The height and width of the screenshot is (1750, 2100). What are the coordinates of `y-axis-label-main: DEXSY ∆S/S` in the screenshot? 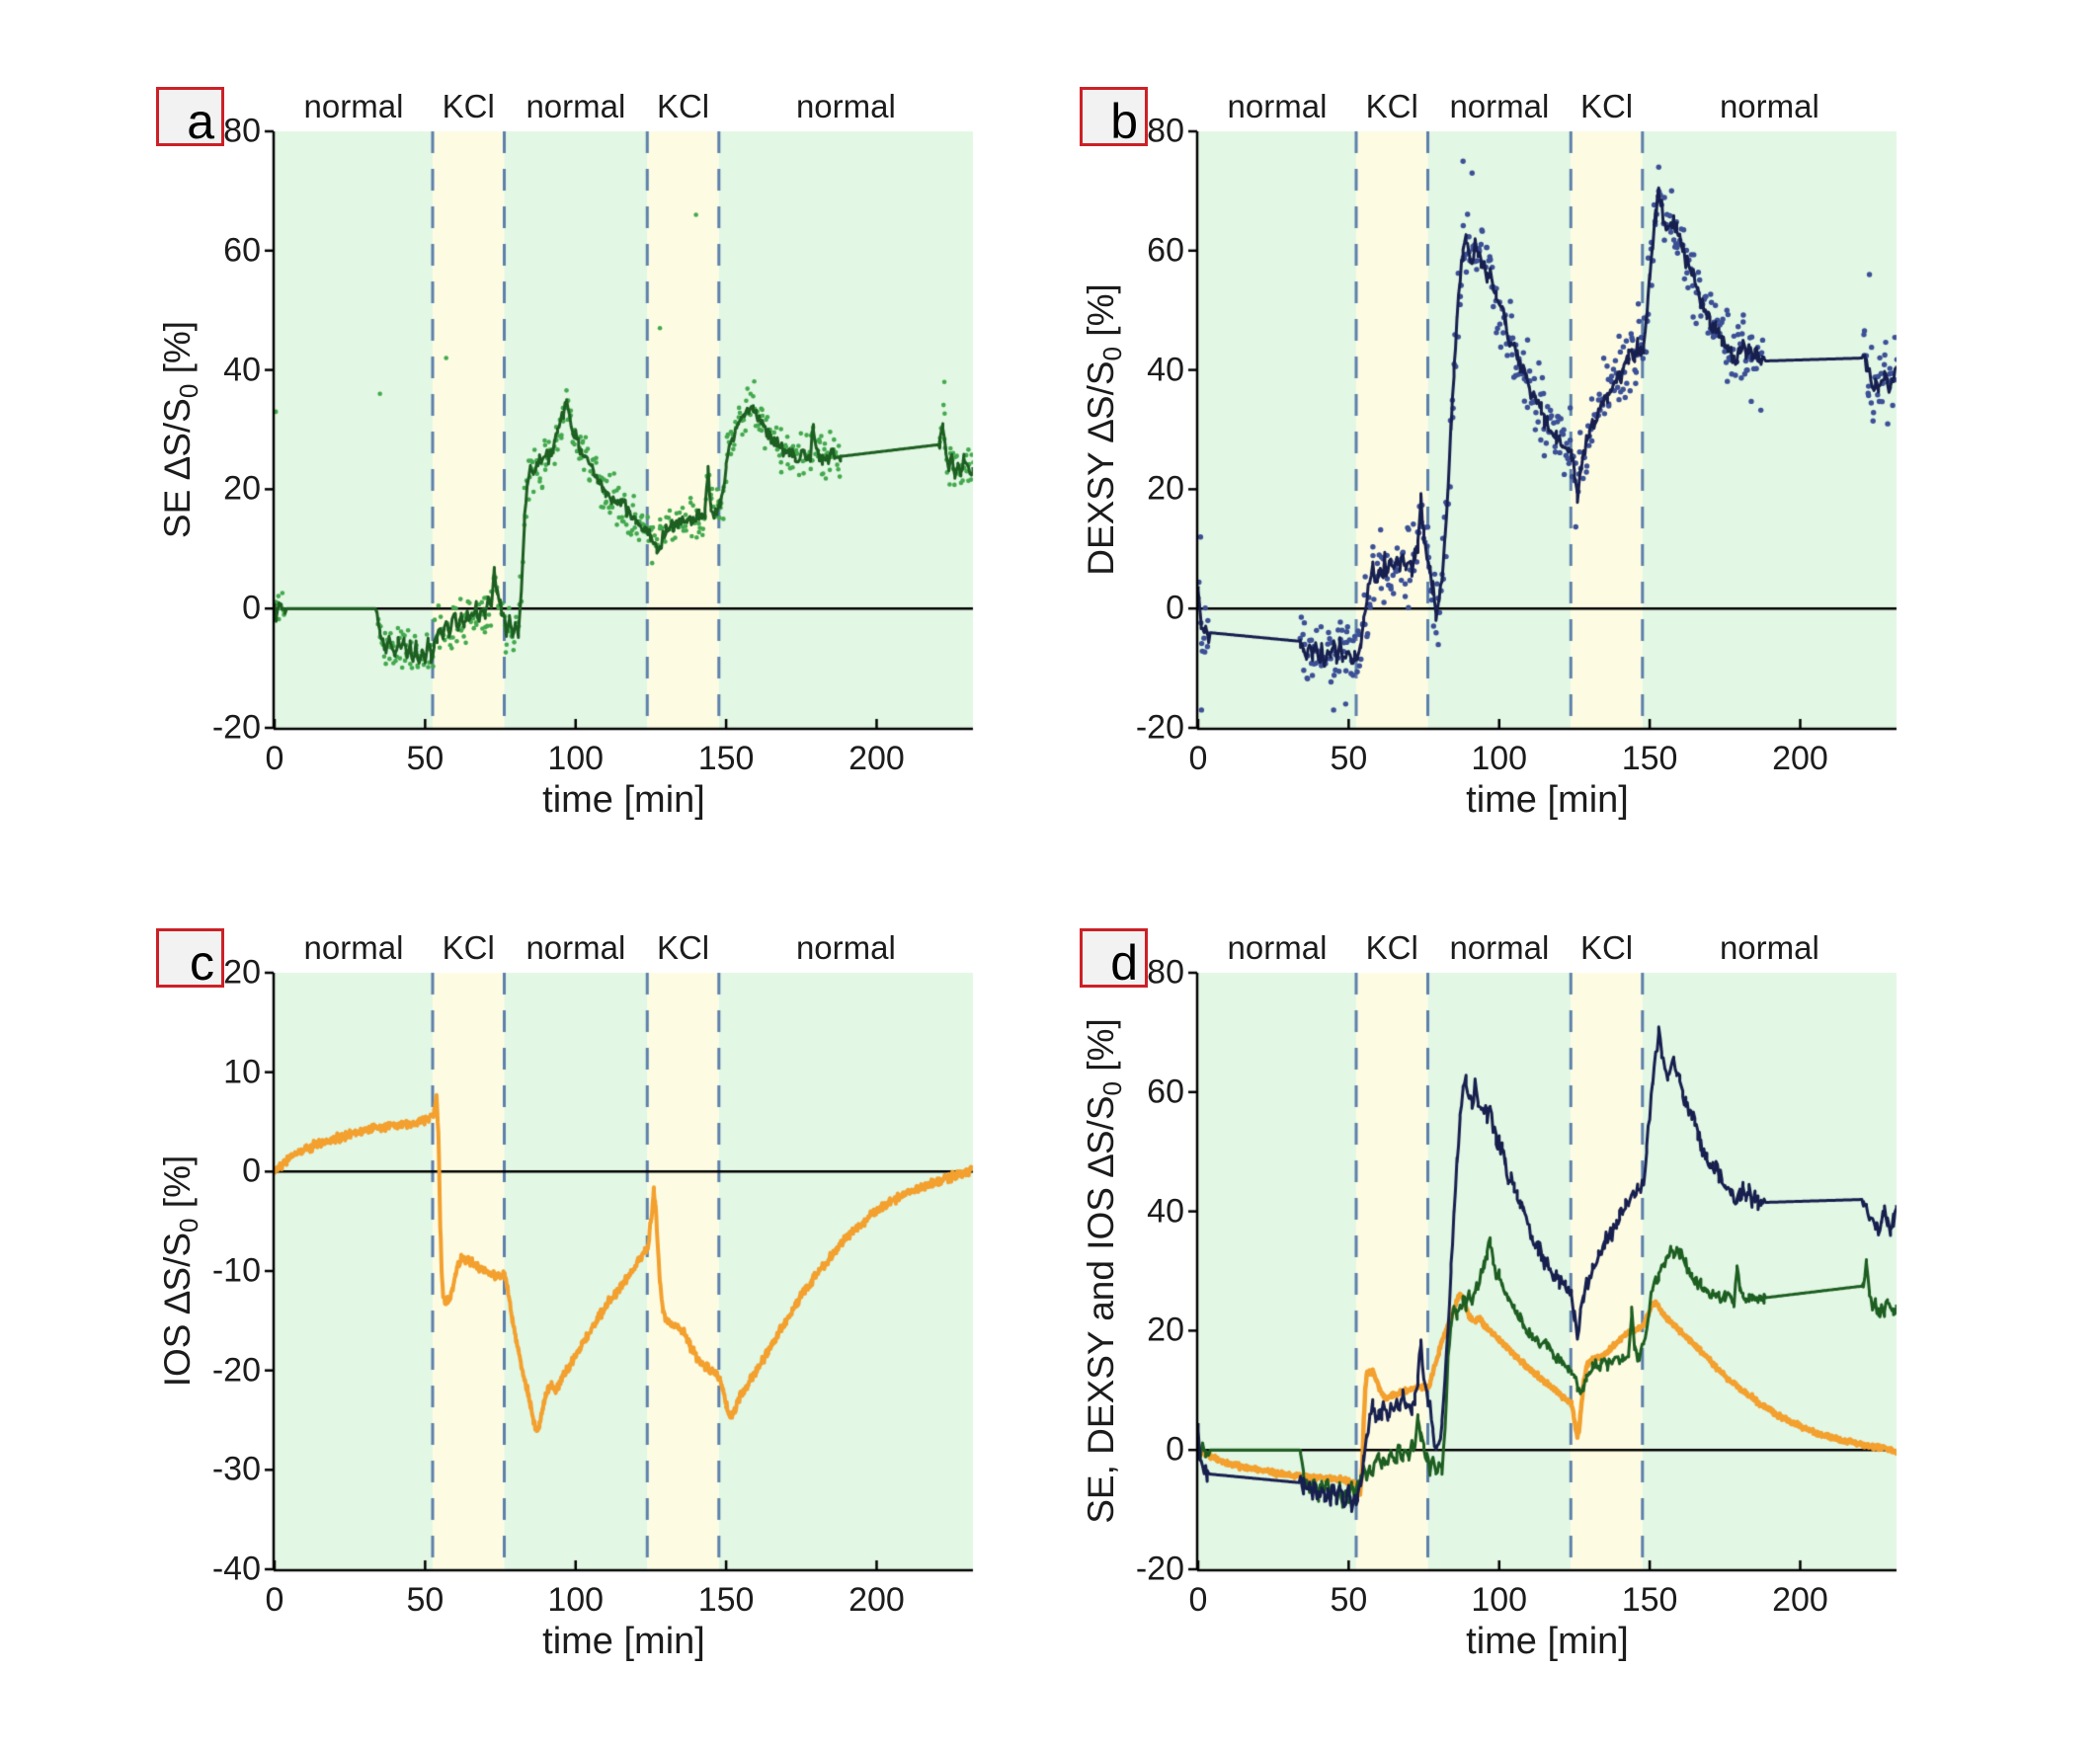 It's located at (1100, 468).